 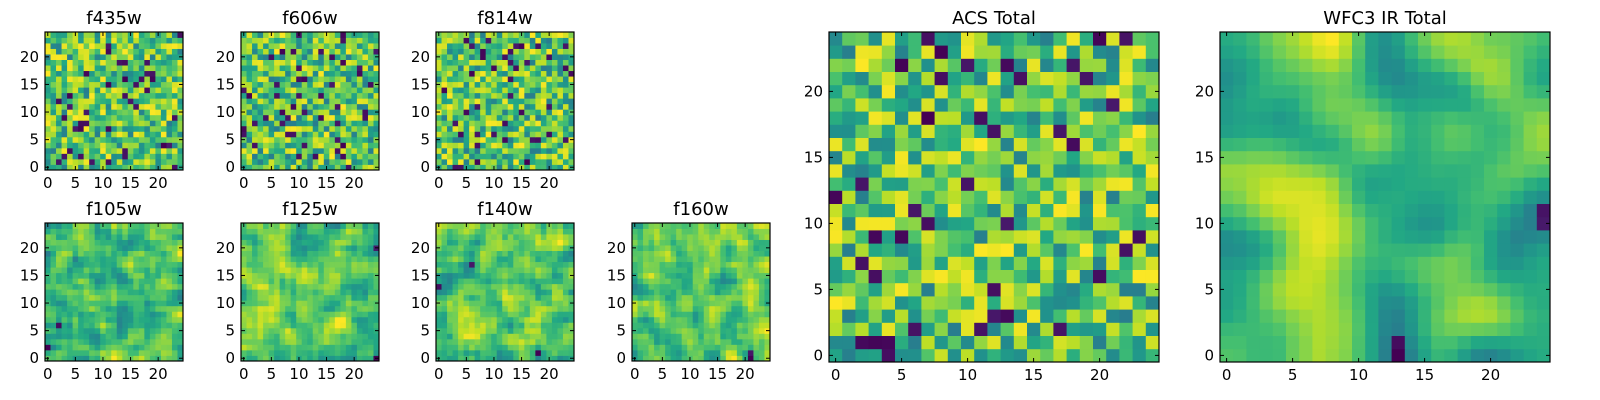 I want to click on x-tick-label: 15, so click(x=717, y=374).